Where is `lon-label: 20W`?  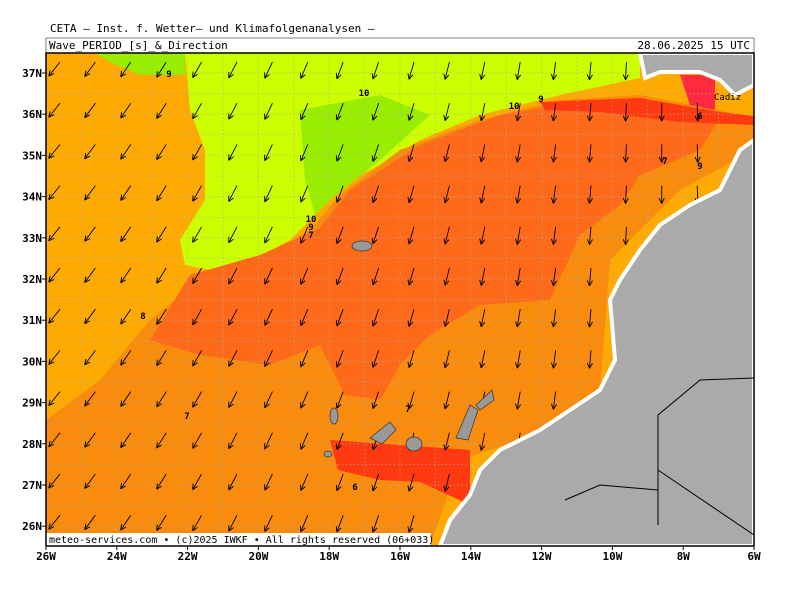 lon-label: 20W is located at coordinates (258, 556).